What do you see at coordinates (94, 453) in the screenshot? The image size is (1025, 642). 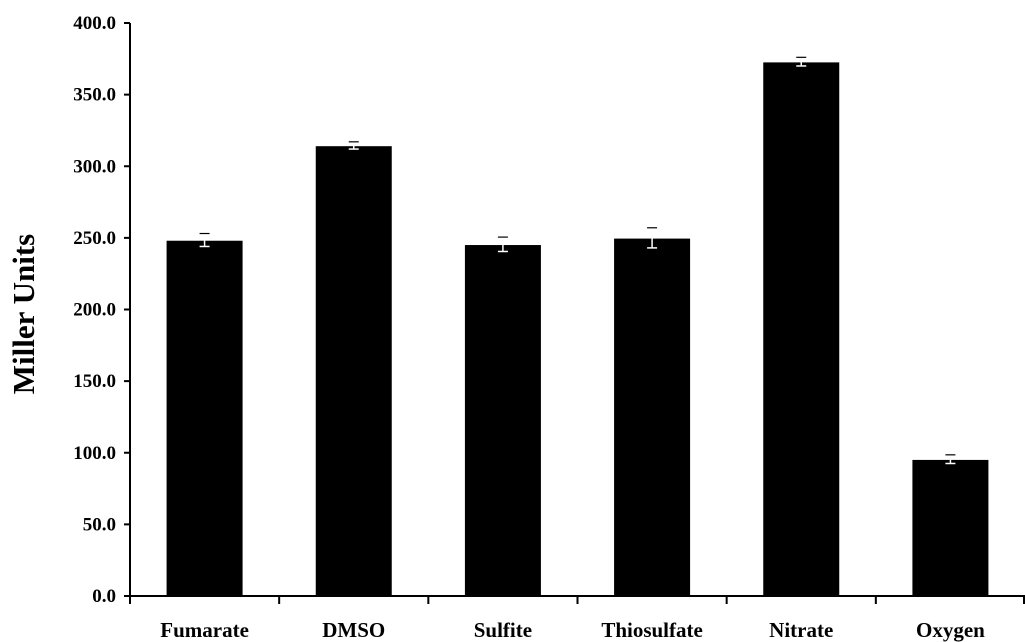 I see `y-tick-label: 100.0` at bounding box center [94, 453].